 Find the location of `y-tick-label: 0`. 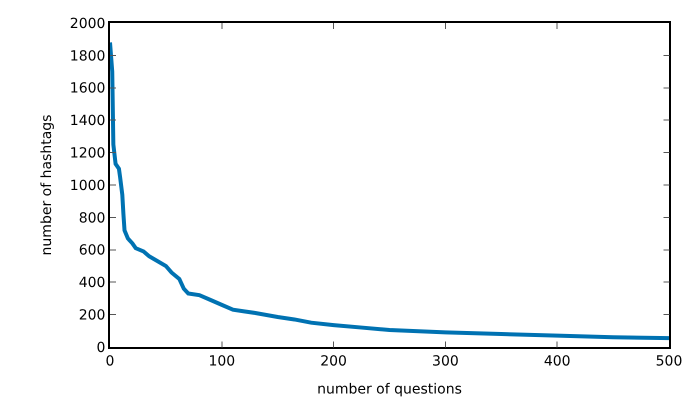

y-tick-label: 0 is located at coordinates (101, 348).